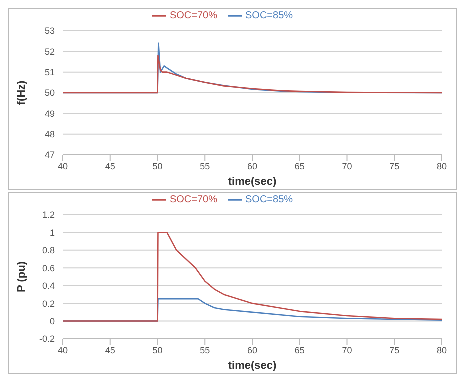 This screenshot has height=380, width=465. What do you see at coordinates (49, 51) in the screenshot?
I see `y-tick-label: 52` at bounding box center [49, 51].